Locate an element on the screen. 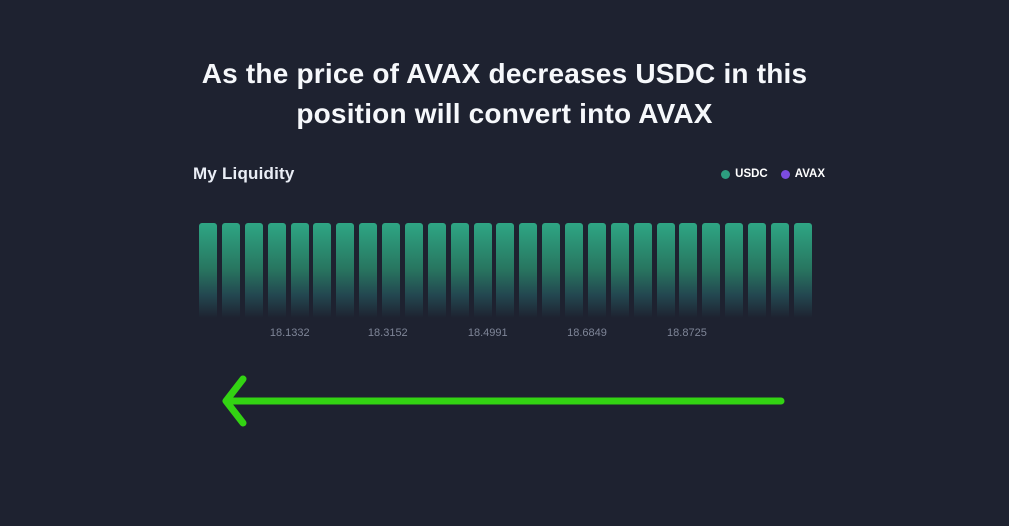 This screenshot has height=526, width=1009. avax-dot-icon is located at coordinates (785, 174).